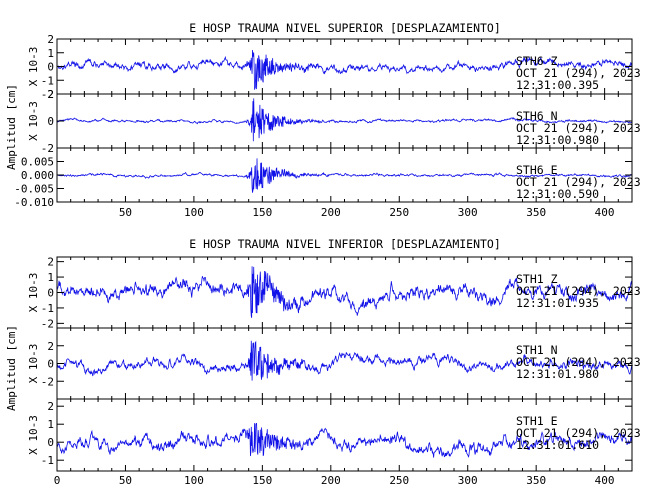  What do you see at coordinates (50, 53) in the screenshot?
I see `ytick-label-0-0-3: 1` at bounding box center [50, 53].